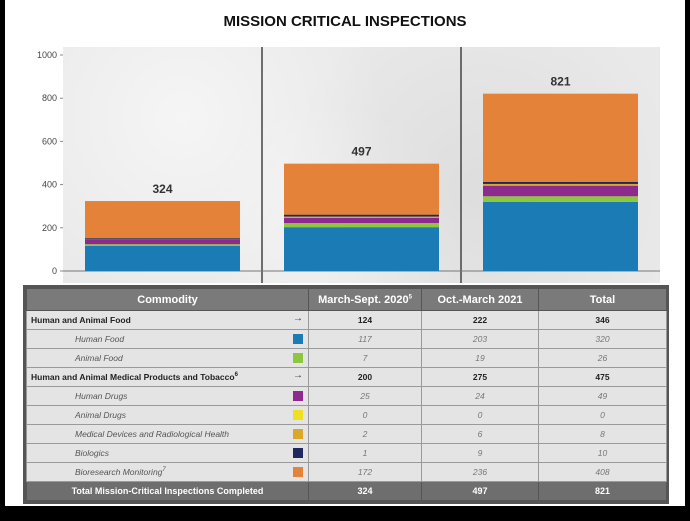  Describe the element at coordinates (167, 299) in the screenshot. I see `header-commodity: Commodity` at that location.